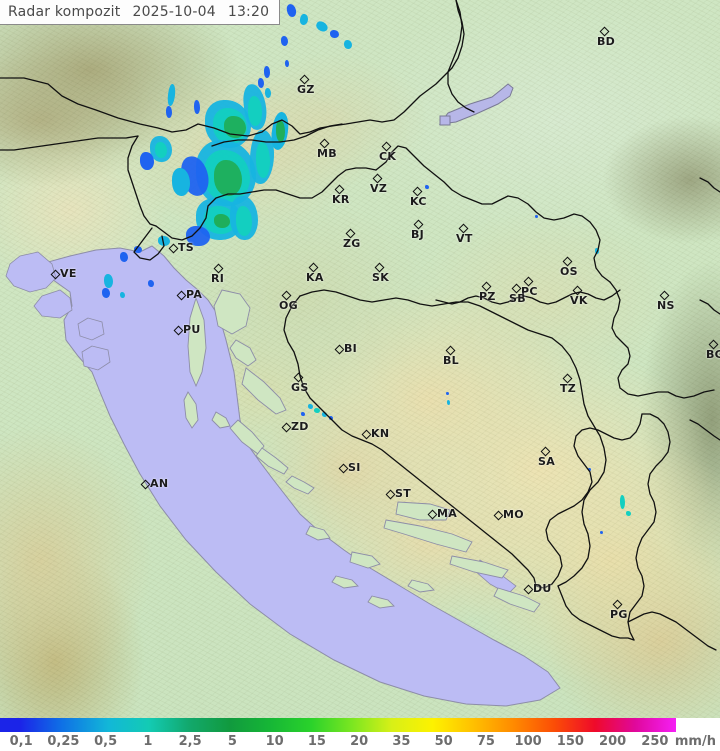 This screenshot has width=720, height=751. I want to click on island-mljet, so click(517, 600).